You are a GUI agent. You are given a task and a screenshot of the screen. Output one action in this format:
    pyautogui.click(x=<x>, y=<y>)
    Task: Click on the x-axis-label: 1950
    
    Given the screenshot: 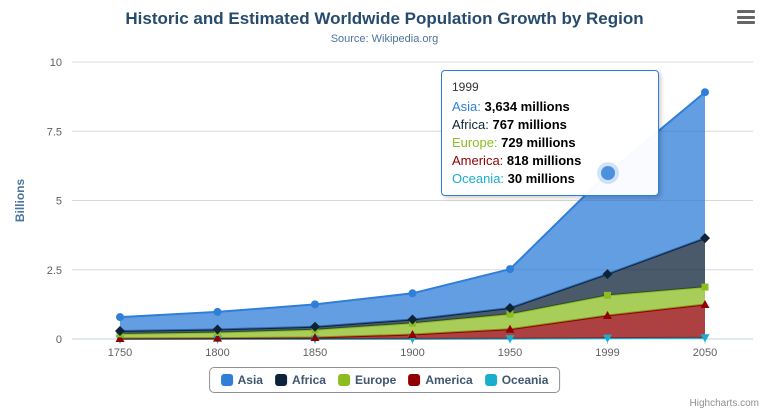 What is the action you would take?
    pyautogui.click(x=510, y=353)
    